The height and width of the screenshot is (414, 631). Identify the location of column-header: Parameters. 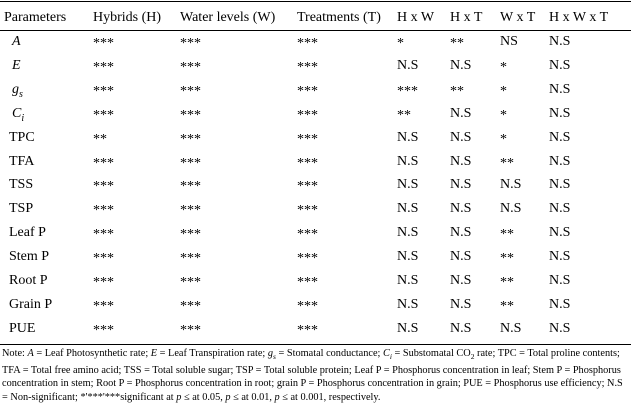
(35, 17).